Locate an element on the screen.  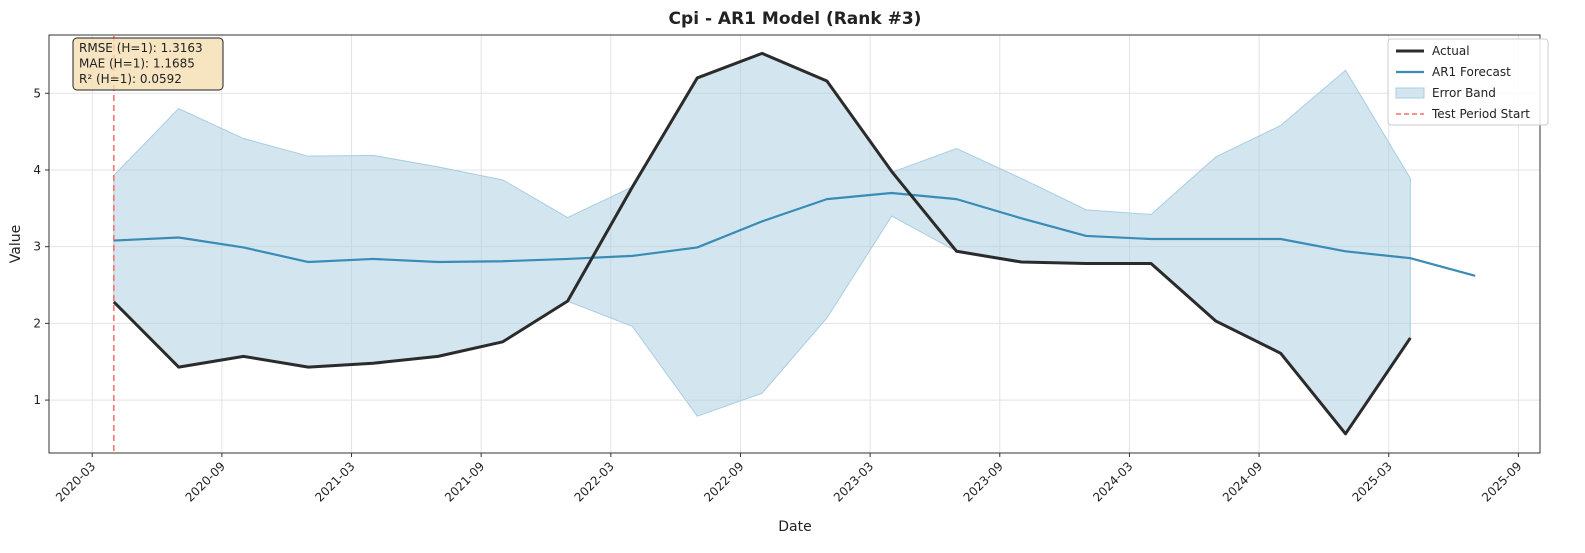
x-tick-label: 2021-03 is located at coordinates (334, 481).